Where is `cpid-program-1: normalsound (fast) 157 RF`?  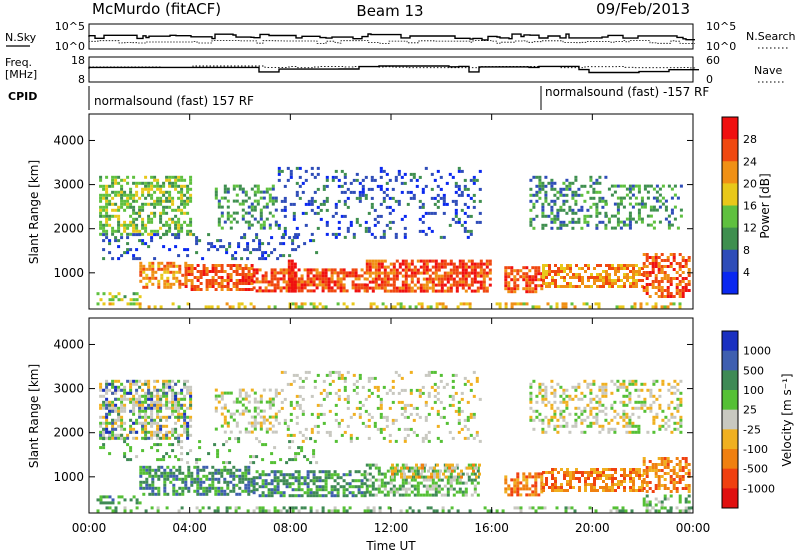
cpid-program-1: normalsound (fast) 157 RF is located at coordinates (174, 101).